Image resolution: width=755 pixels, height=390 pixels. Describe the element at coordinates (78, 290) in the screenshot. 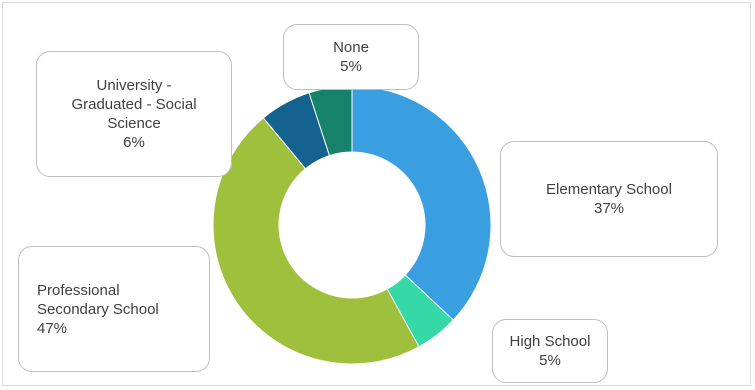

I see `callout-professional-line-1: Professional` at that location.